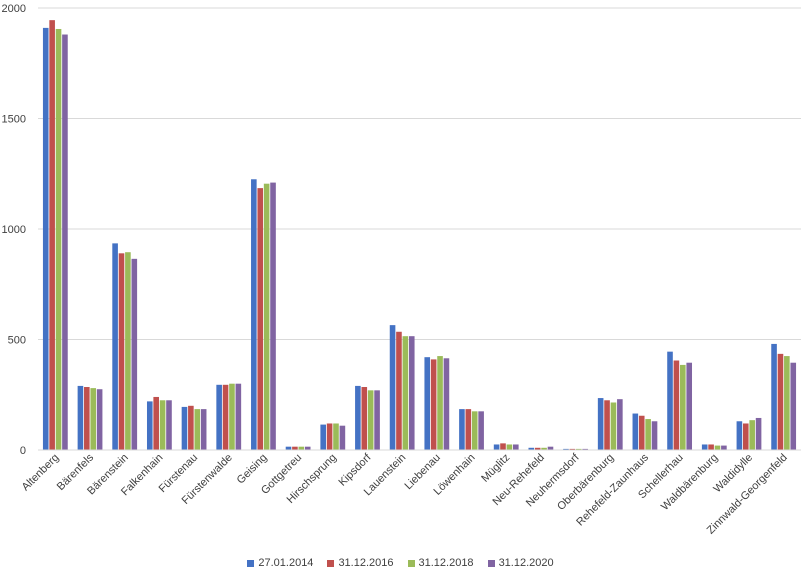 The height and width of the screenshot is (578, 801). I want to click on legend-label: 31.12.2016, so click(366, 563).